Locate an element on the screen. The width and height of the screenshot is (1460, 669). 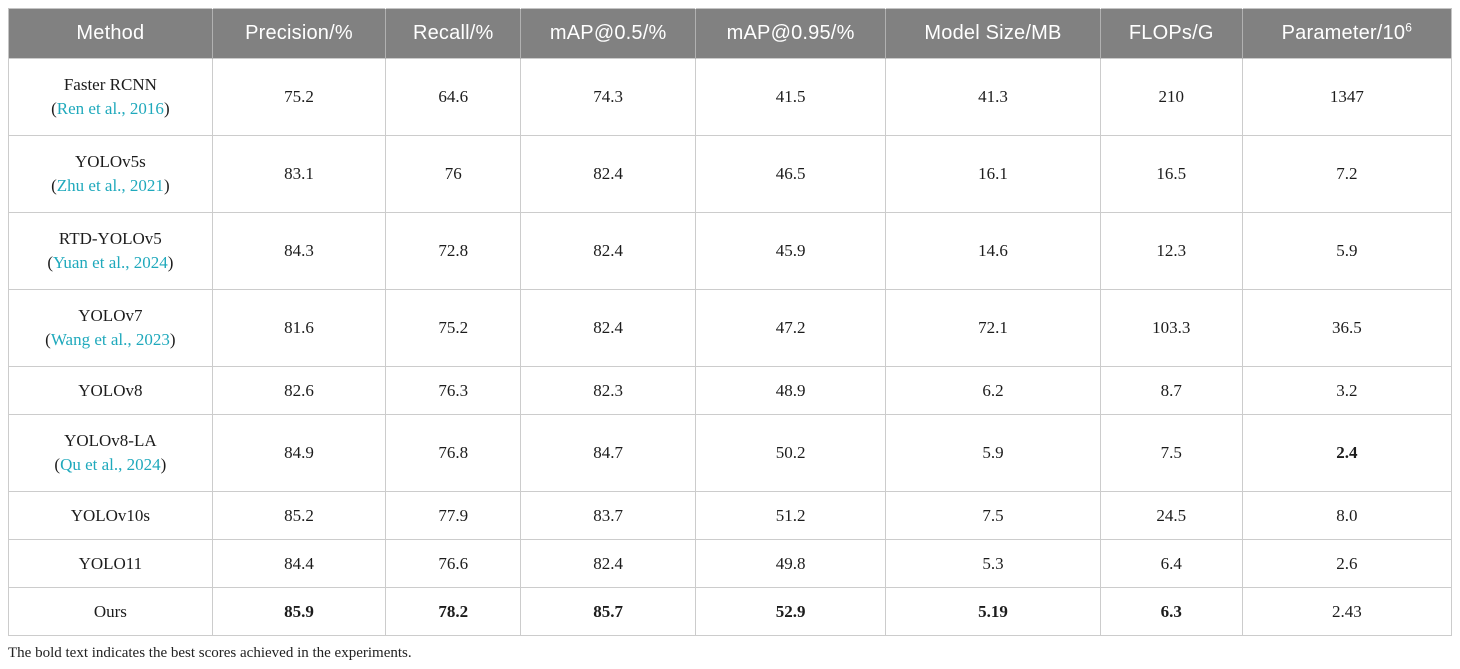
value-cell: 49.8 is located at coordinates (791, 563).